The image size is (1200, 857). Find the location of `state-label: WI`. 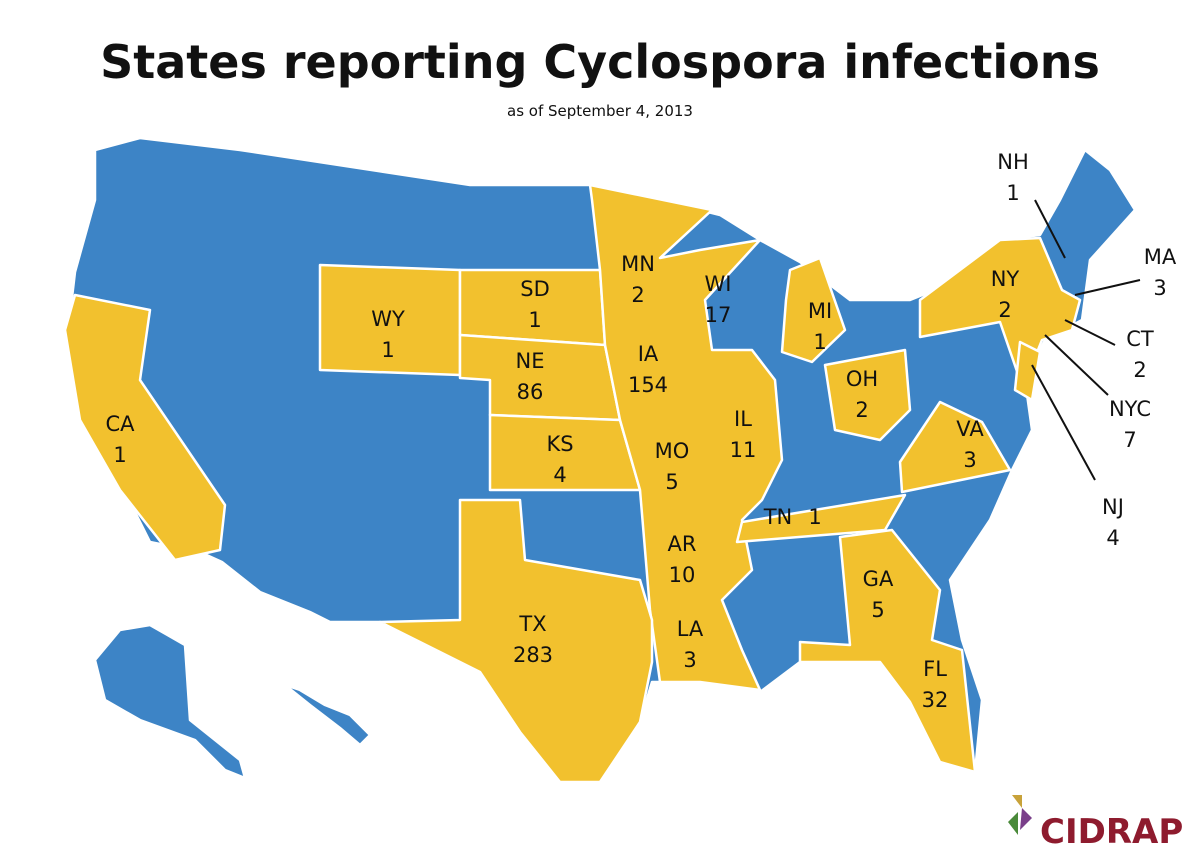

state-label: WI is located at coordinates (718, 284).